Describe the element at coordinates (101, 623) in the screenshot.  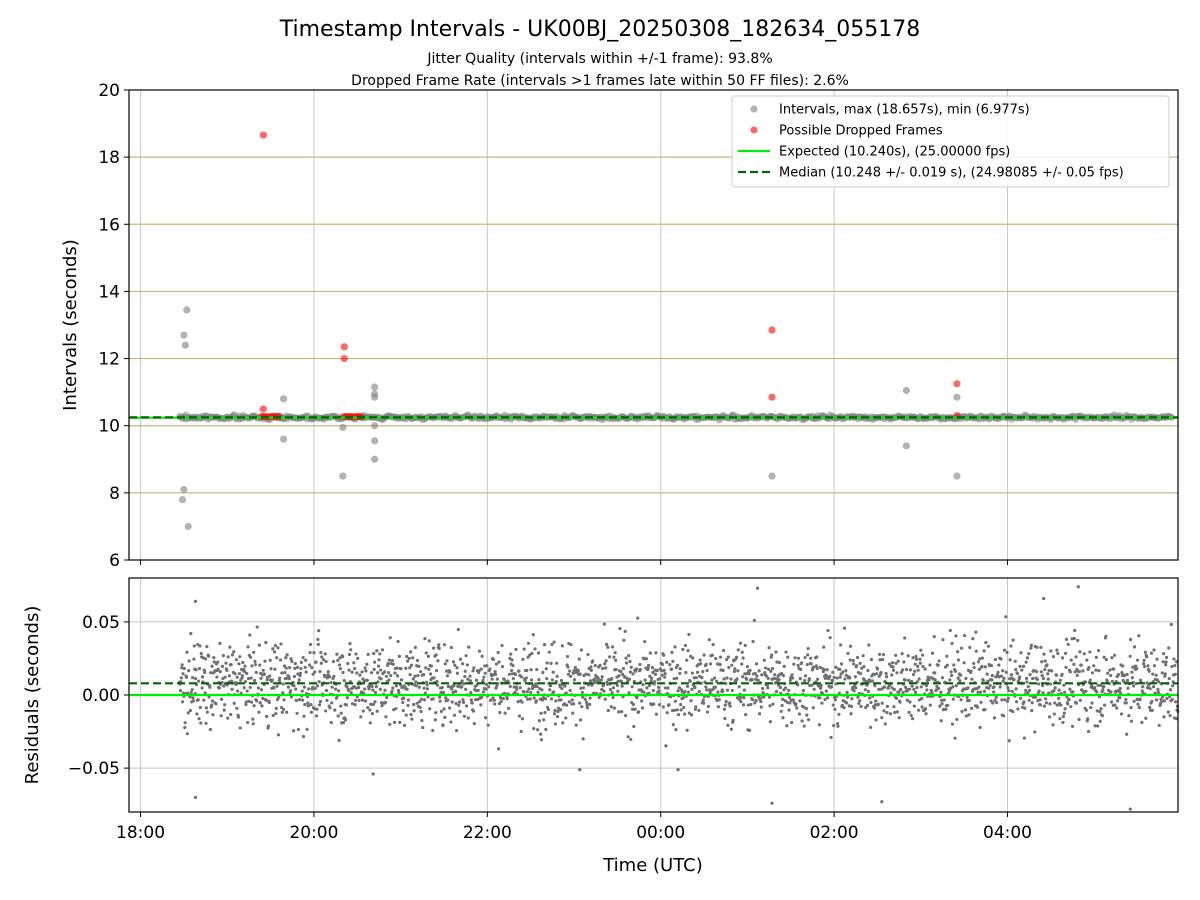
I see `bottom-y-tick-label: 0.05` at that location.